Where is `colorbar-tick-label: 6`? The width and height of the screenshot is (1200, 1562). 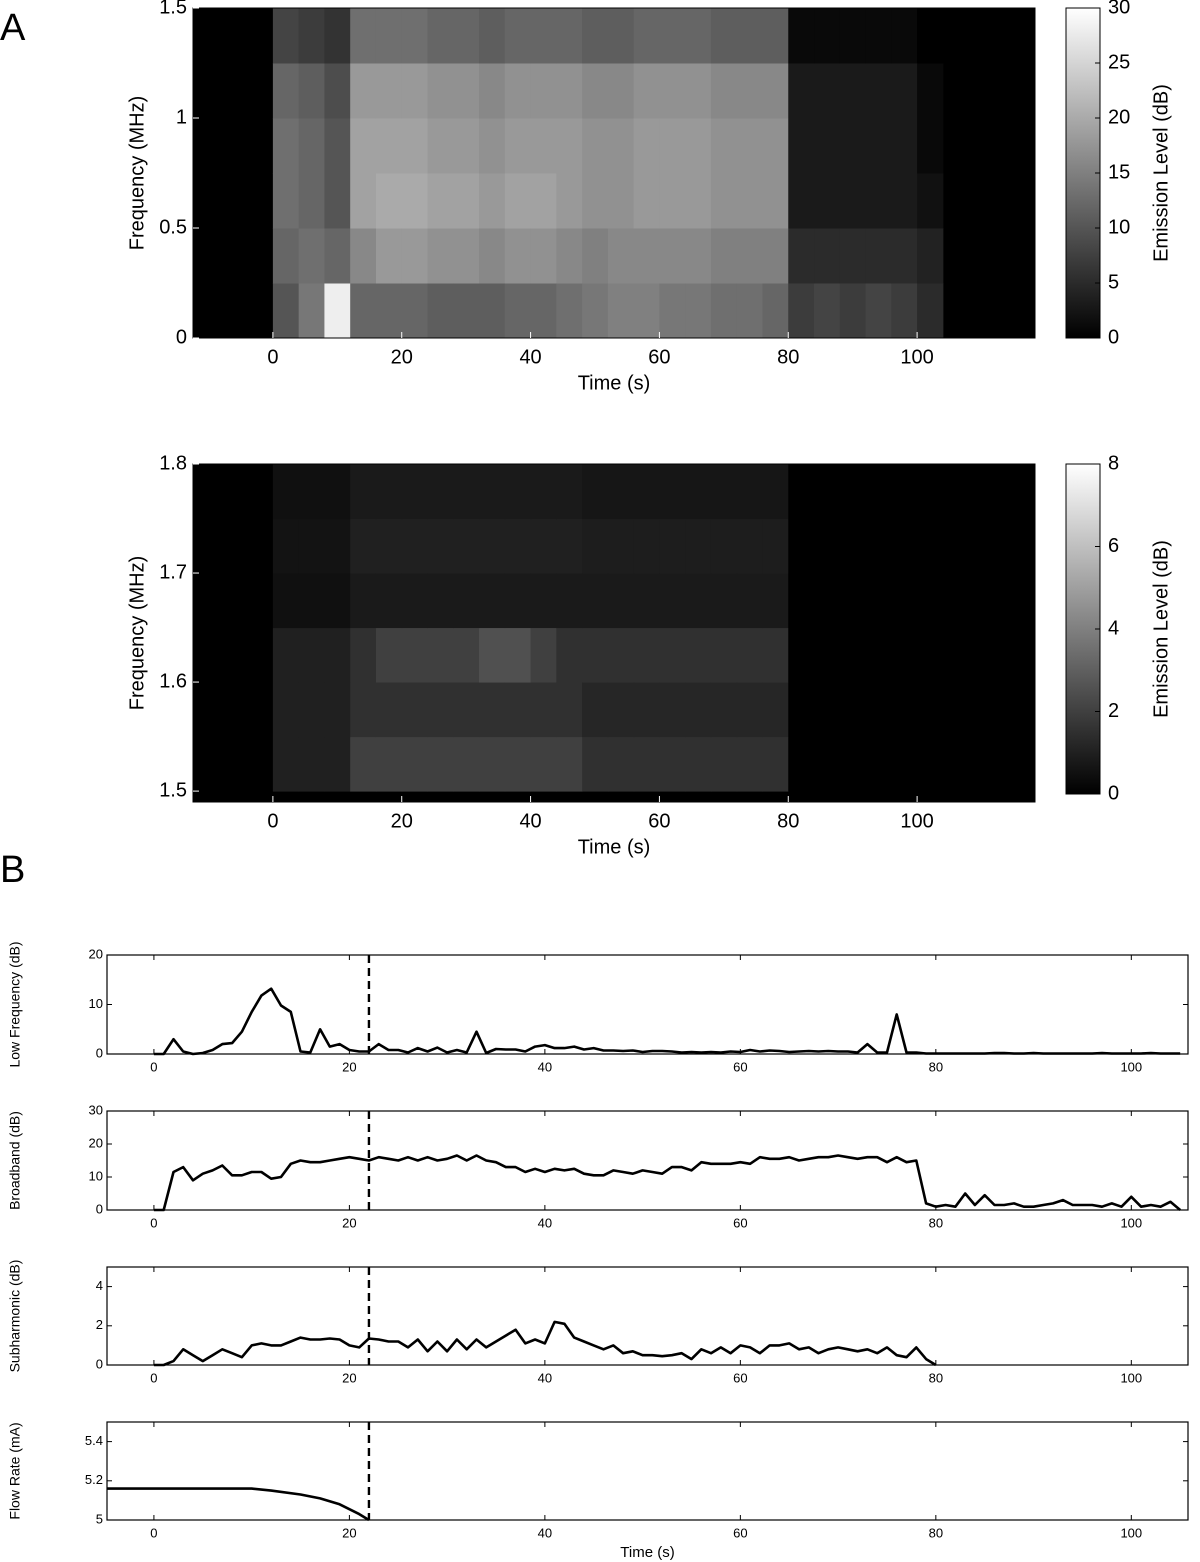 colorbar-tick-label: 6 is located at coordinates (1113, 546).